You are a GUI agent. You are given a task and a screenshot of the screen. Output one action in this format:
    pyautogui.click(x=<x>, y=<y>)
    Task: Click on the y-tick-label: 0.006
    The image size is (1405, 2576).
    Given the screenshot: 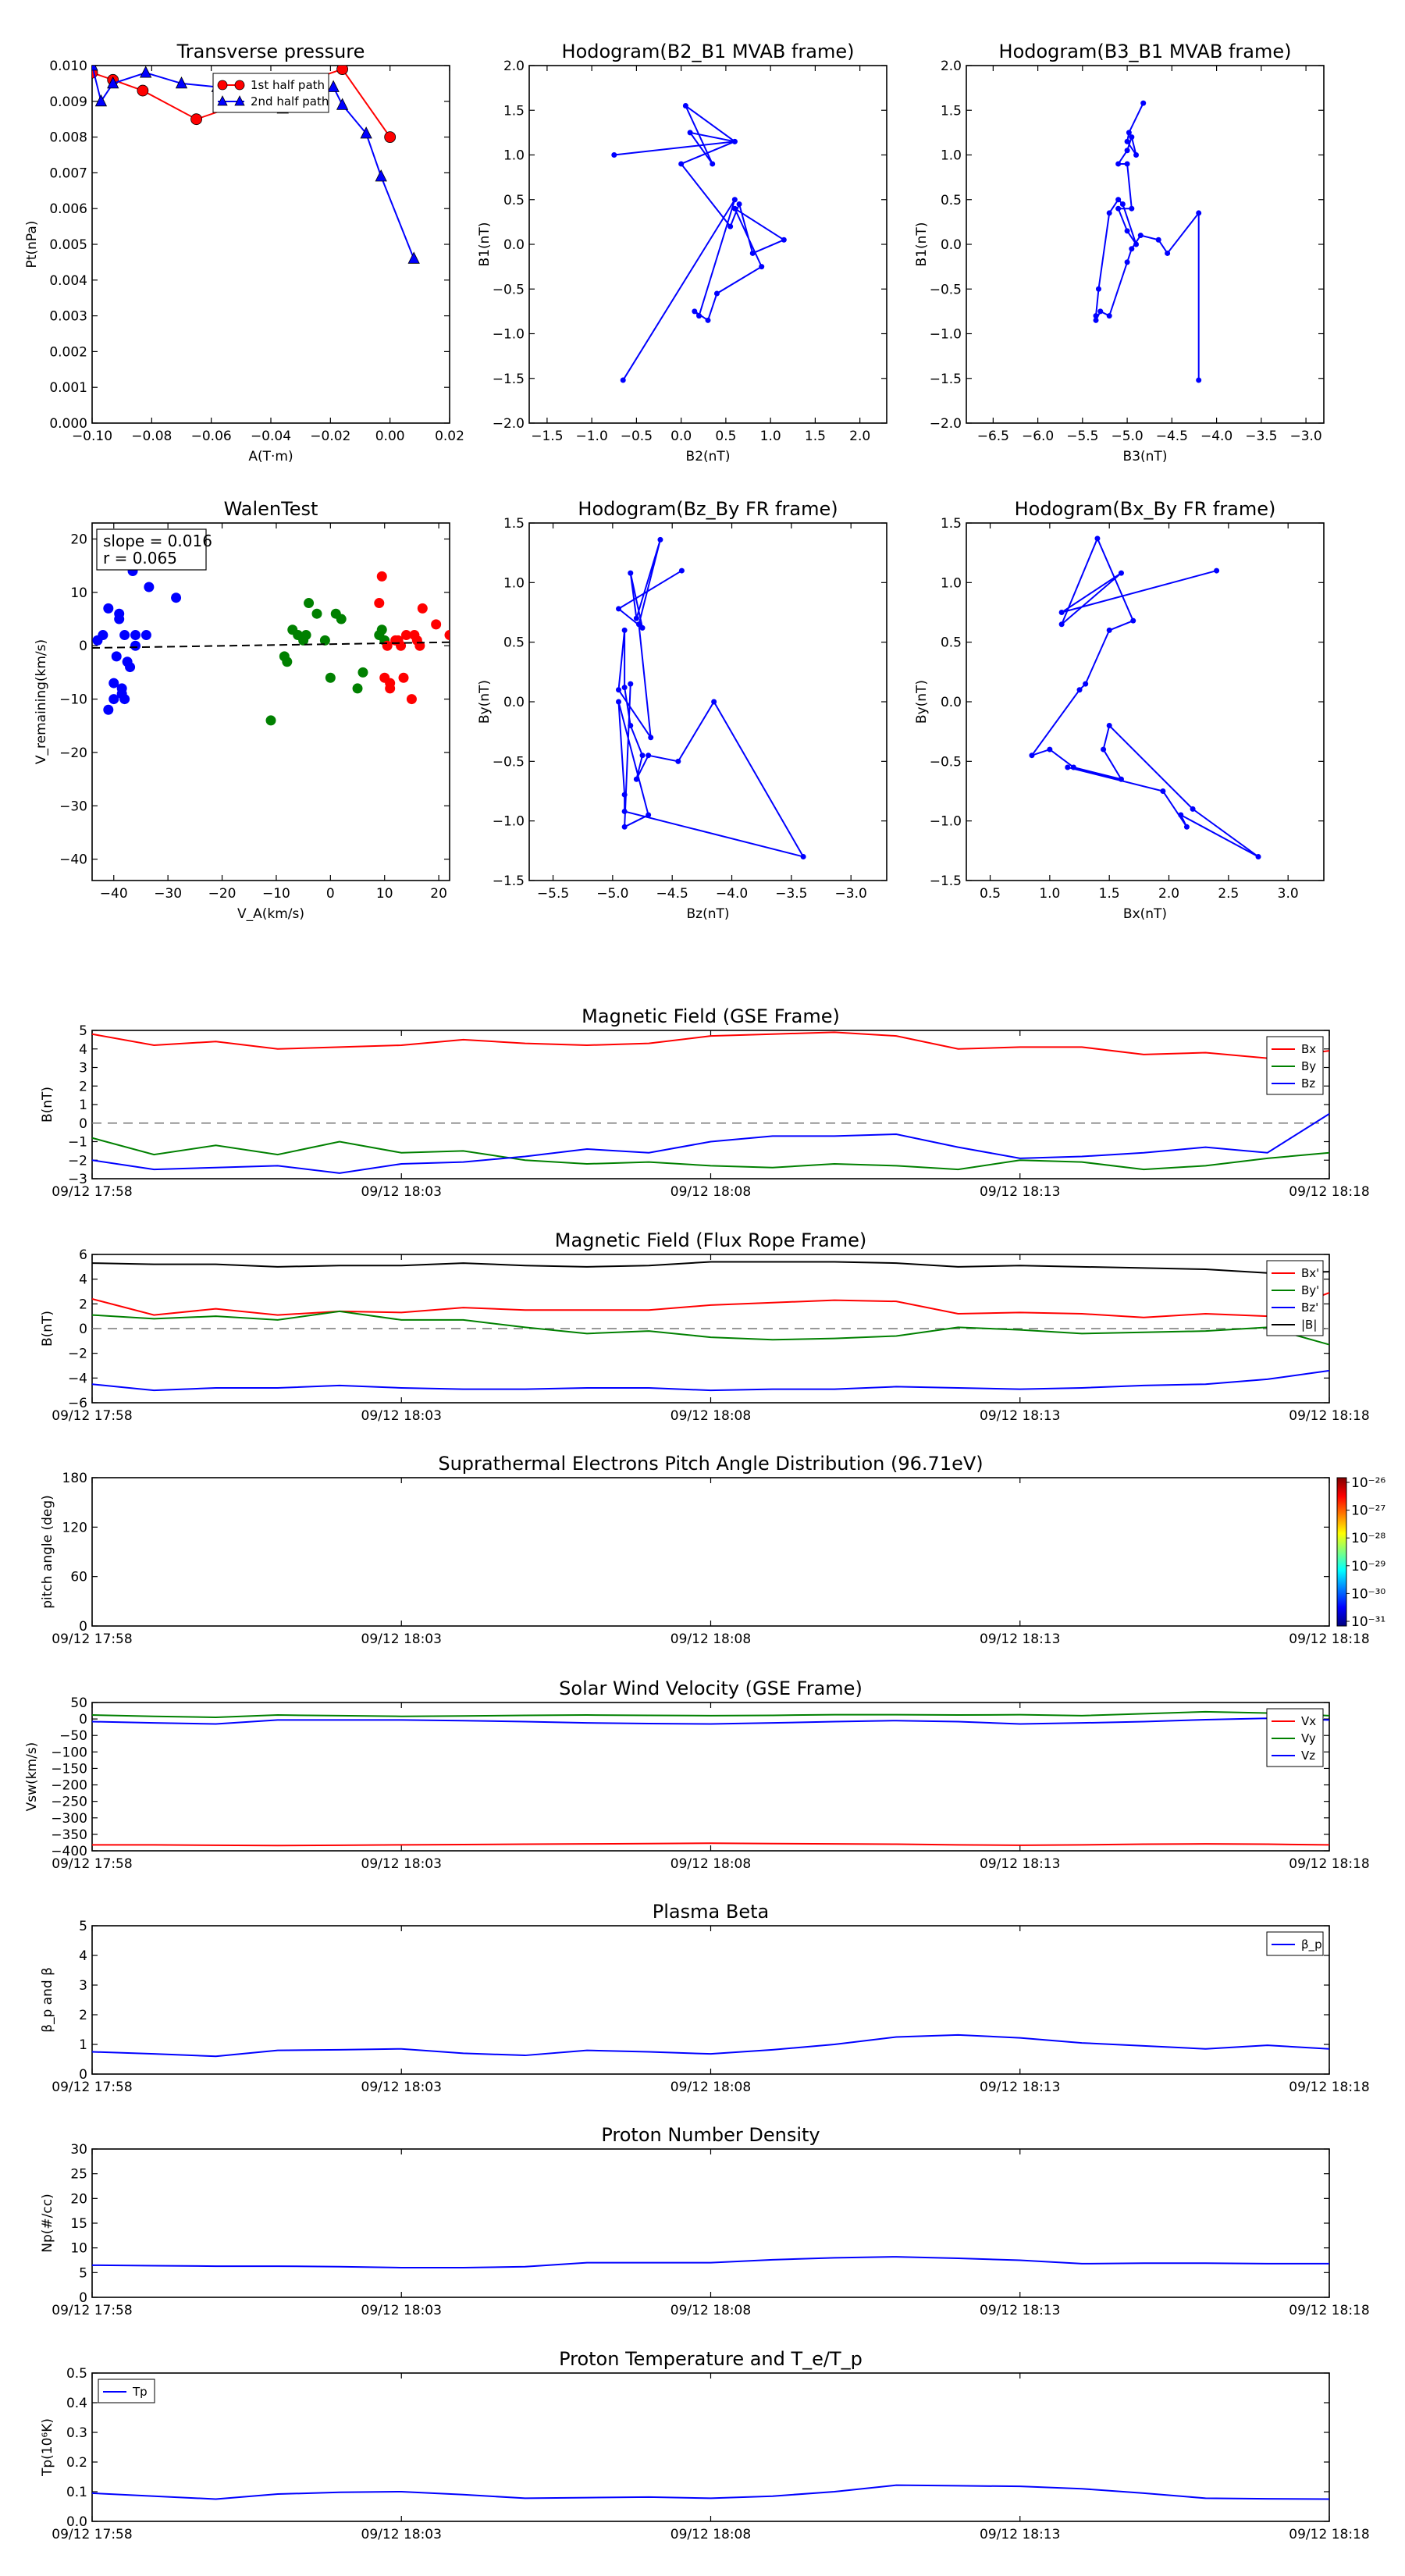 What is the action you would take?
    pyautogui.click(x=68, y=209)
    